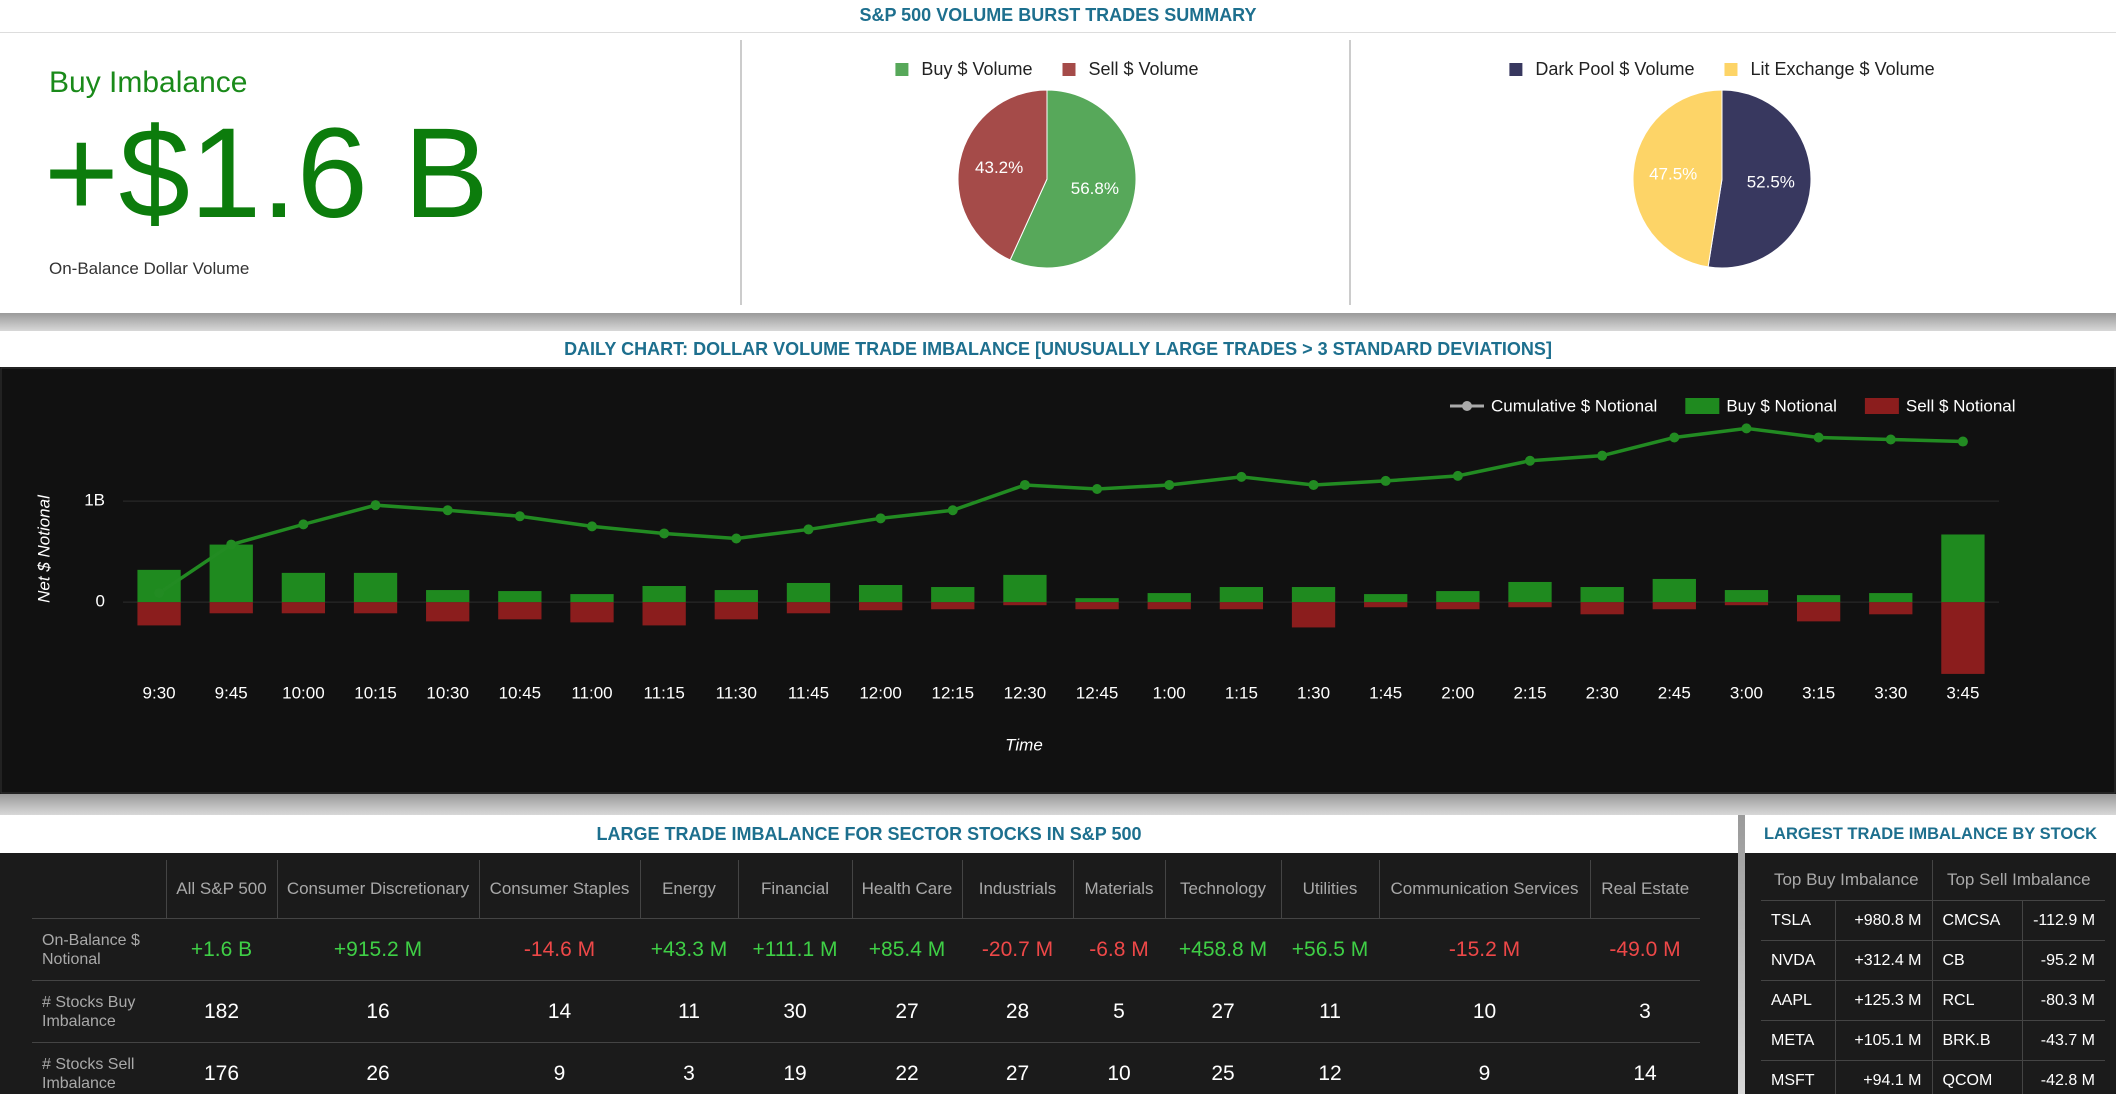 The image size is (2116, 1094). Describe the element at coordinates (795, 1011) in the screenshot. I see `table-cell: 30` at that location.